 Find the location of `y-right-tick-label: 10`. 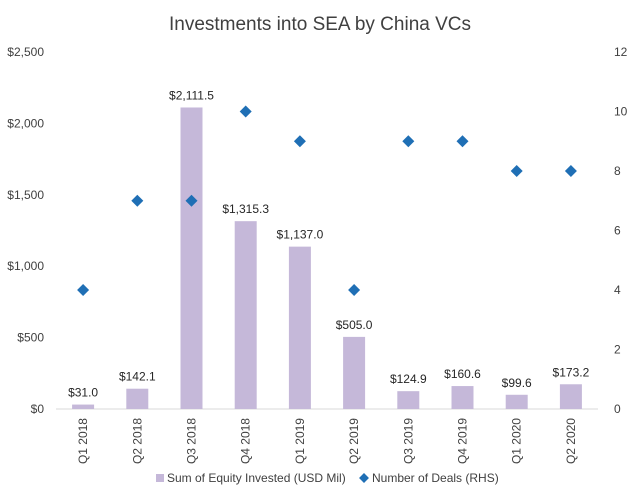

y-right-tick-label: 10 is located at coordinates (621, 112).